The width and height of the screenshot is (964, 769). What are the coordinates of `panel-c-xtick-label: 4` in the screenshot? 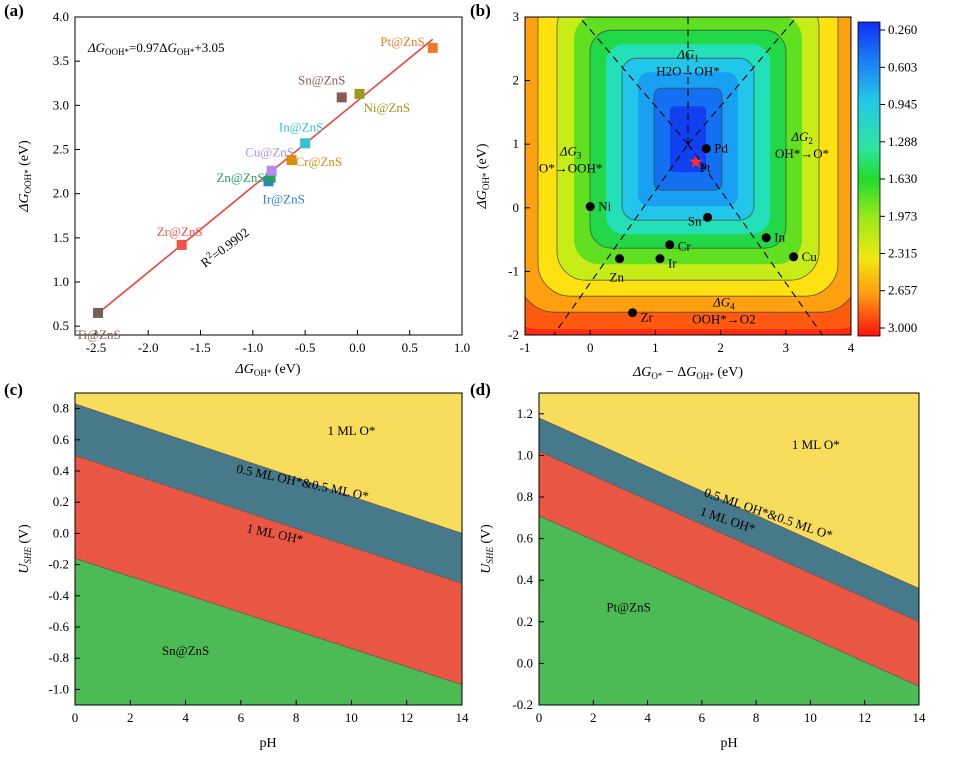 It's located at (185, 717).